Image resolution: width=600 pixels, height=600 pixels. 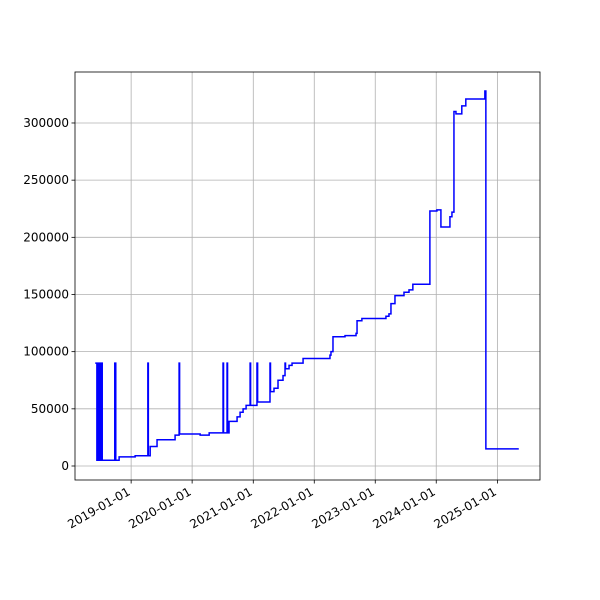 What do you see at coordinates (46, 123) in the screenshot?
I see `y-tick-label: 300000` at bounding box center [46, 123].